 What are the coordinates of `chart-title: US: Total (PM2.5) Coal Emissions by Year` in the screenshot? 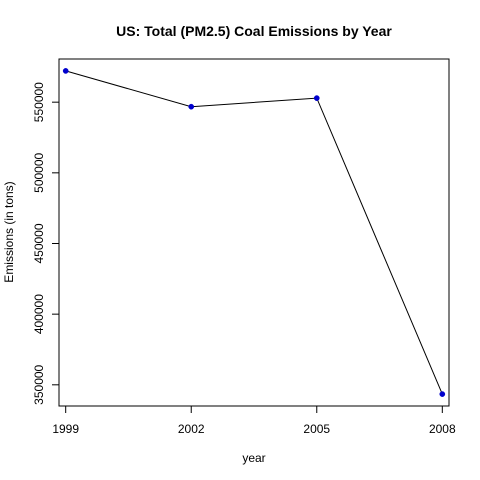 It's located at (254, 31).